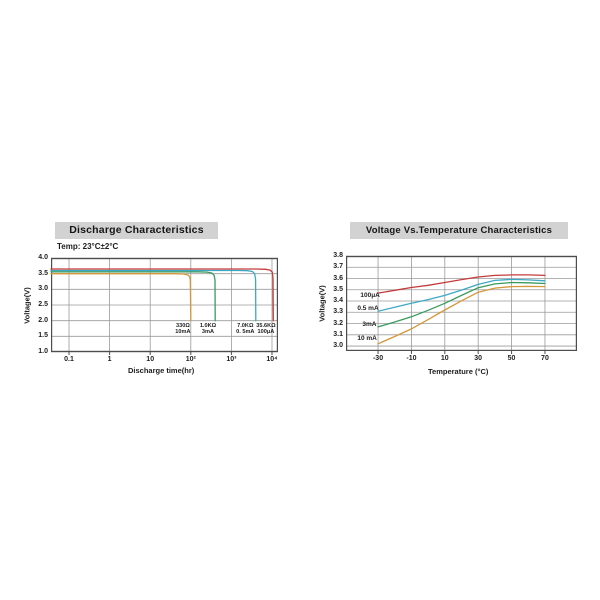 The width and height of the screenshot is (600, 600). Describe the element at coordinates (183, 329) in the screenshot. I see `load-annotation: 330Ω 10mA` at that location.